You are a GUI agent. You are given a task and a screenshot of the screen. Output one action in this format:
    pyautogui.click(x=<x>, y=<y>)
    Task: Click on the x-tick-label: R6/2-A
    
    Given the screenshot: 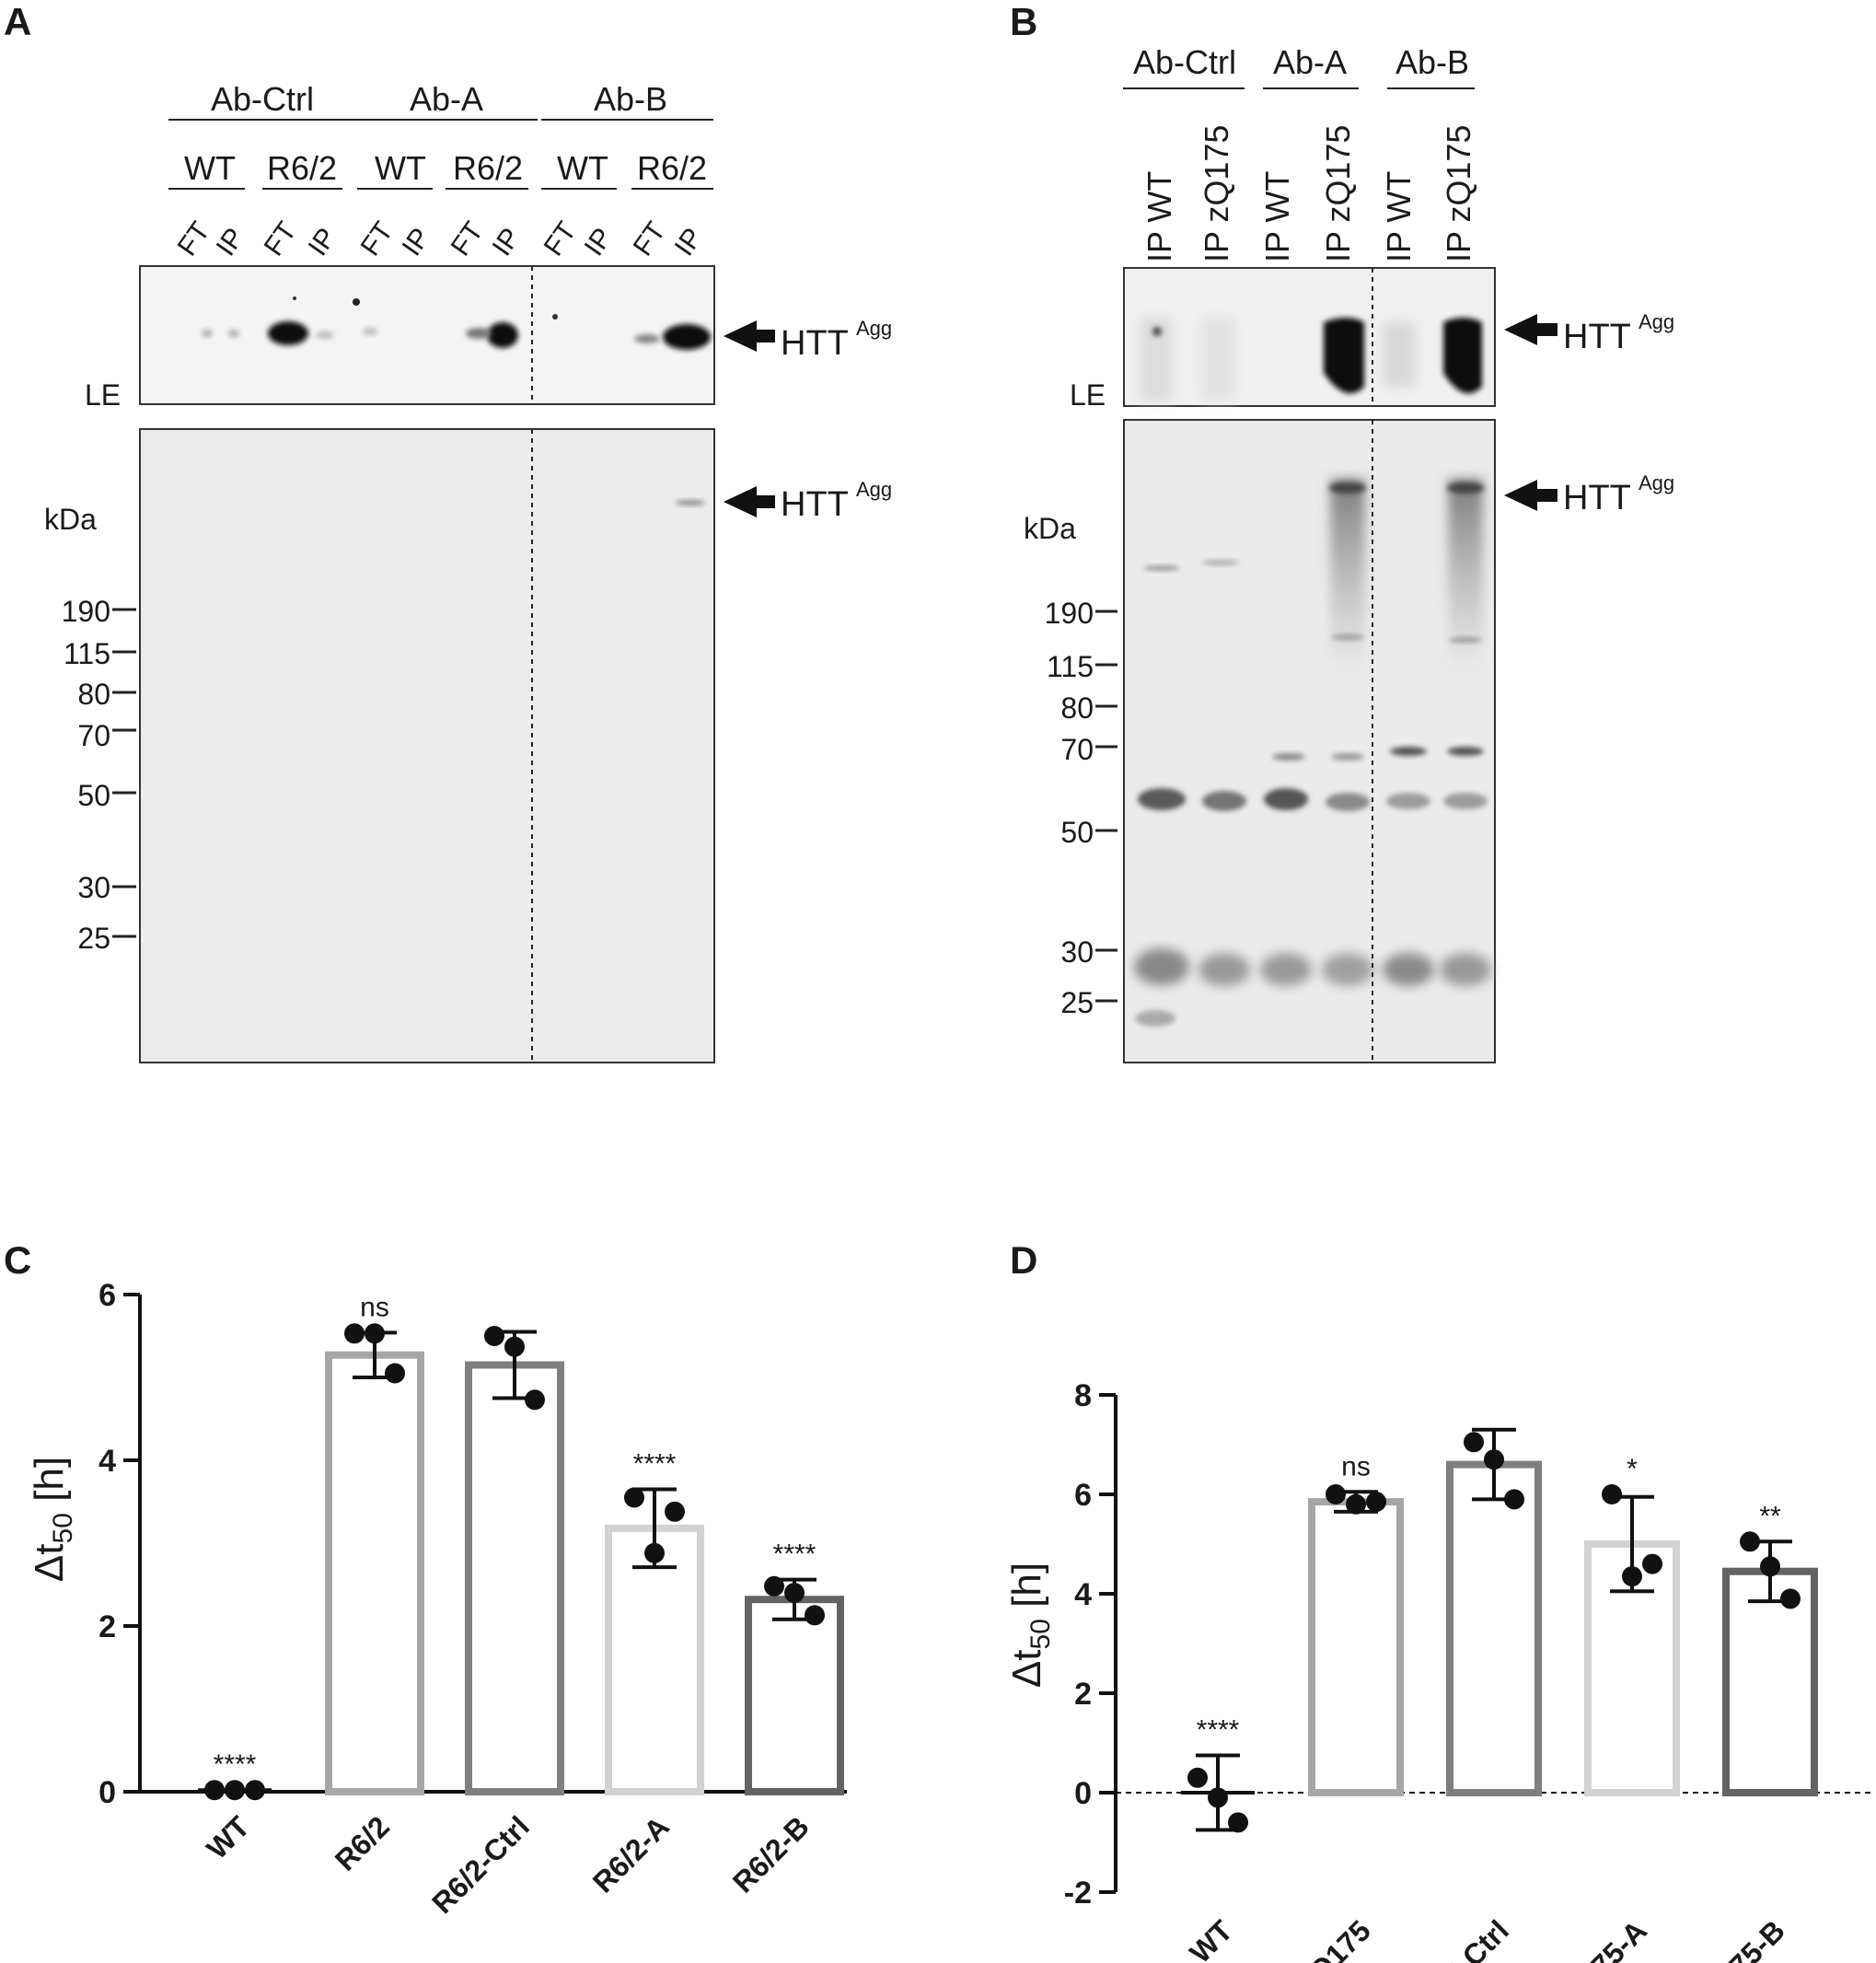 What is the action you would take?
    pyautogui.click(x=631, y=1854)
    